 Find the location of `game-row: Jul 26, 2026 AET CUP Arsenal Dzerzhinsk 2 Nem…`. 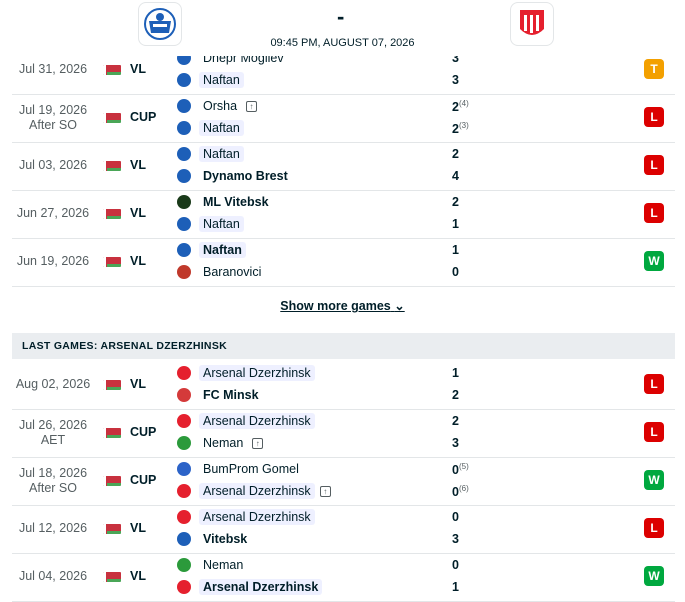

game-row: Jul 26, 2026 AET CUP Arsenal Dzerzhinsk 2 Nem… is located at coordinates (343, 433).